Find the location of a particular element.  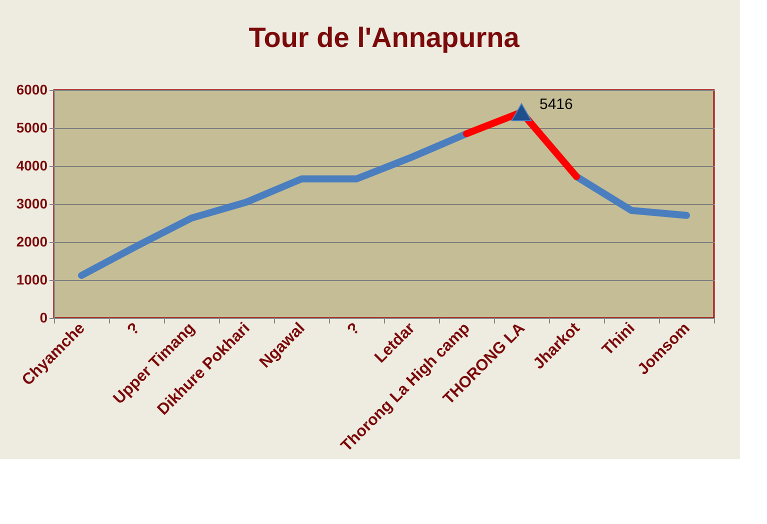

y-tick-label: 6000 is located at coordinates (32, 90).